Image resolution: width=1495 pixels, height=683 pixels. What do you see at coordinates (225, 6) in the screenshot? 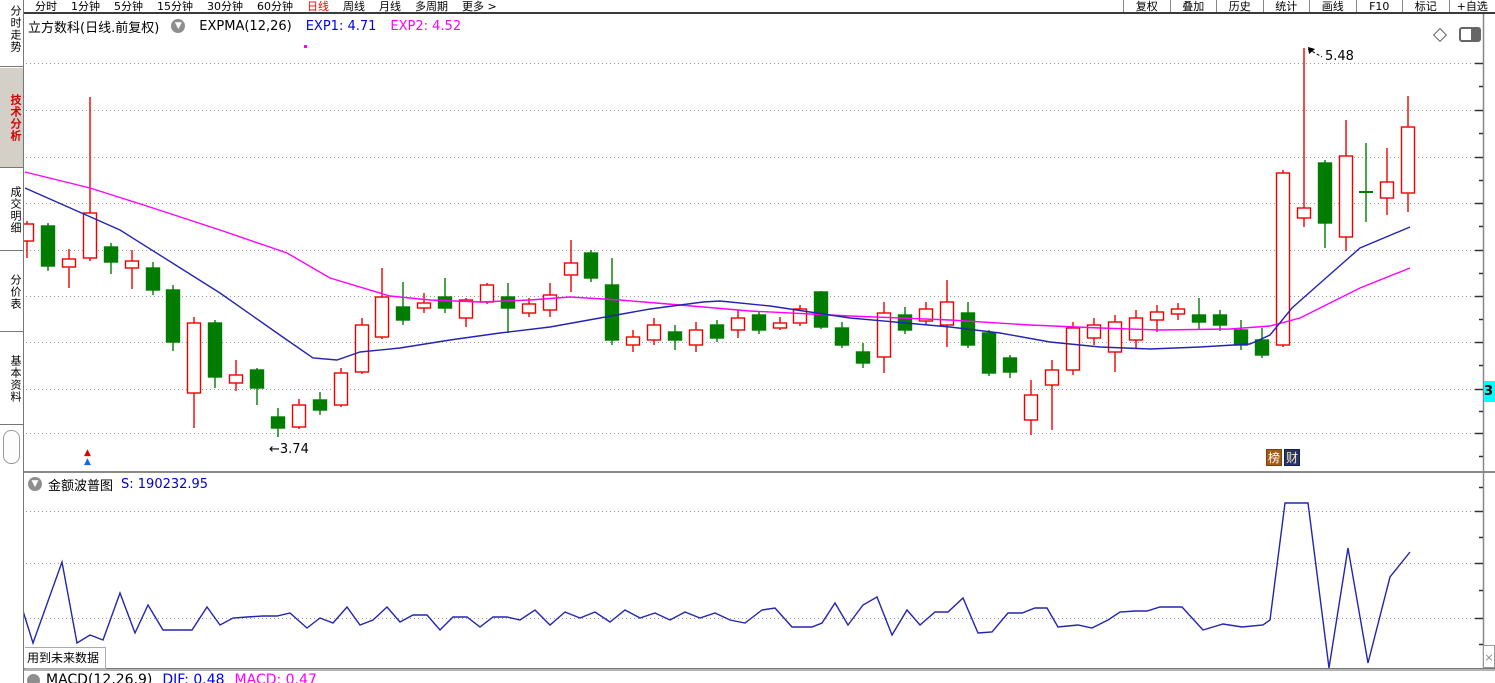
I see `period-tab-30min: 30分钟` at bounding box center [225, 6].